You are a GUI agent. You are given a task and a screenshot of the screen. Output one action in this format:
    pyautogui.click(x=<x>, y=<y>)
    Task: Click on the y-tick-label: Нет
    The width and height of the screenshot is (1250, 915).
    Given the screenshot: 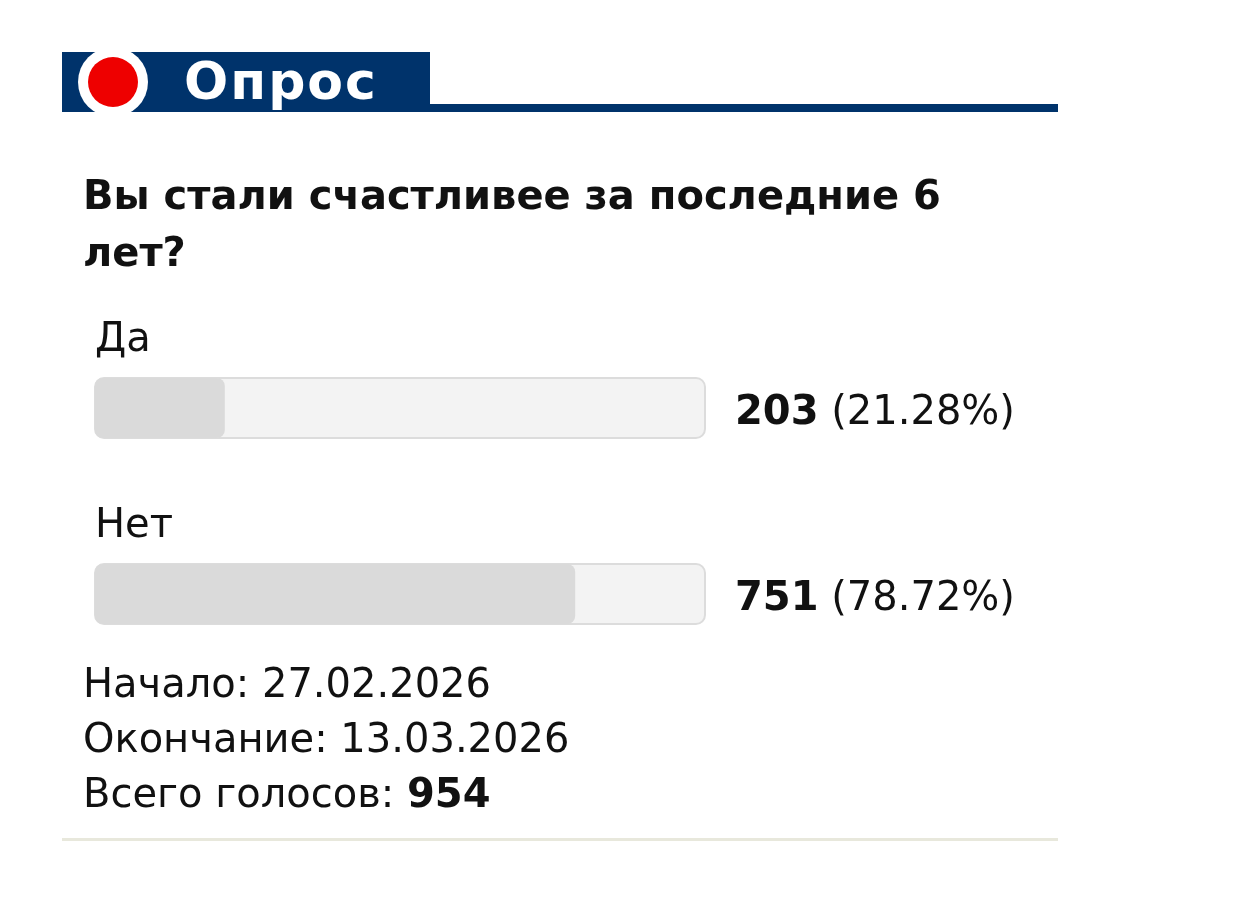 What is the action you would take?
    pyautogui.click(x=134, y=523)
    